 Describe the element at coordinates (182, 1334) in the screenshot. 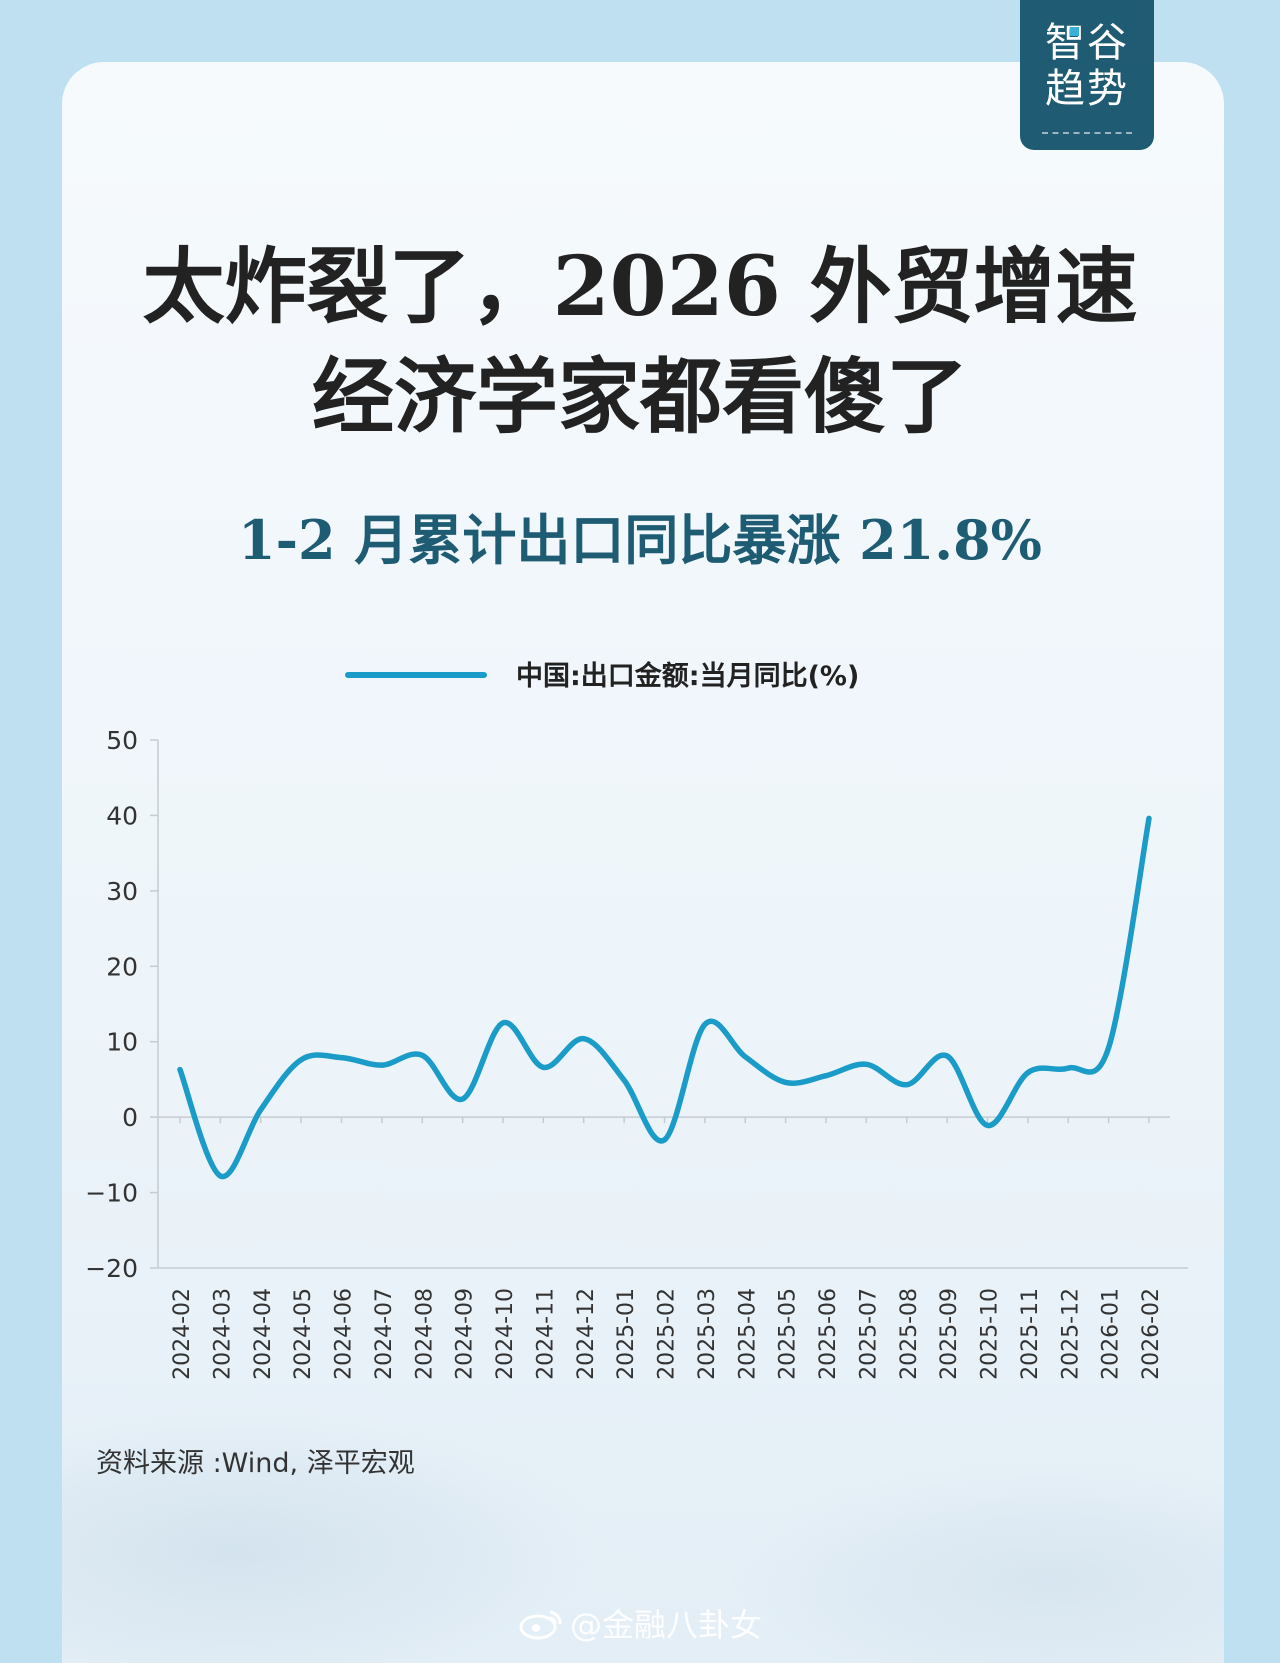

I see `x-tick-label: 2024-02` at that location.